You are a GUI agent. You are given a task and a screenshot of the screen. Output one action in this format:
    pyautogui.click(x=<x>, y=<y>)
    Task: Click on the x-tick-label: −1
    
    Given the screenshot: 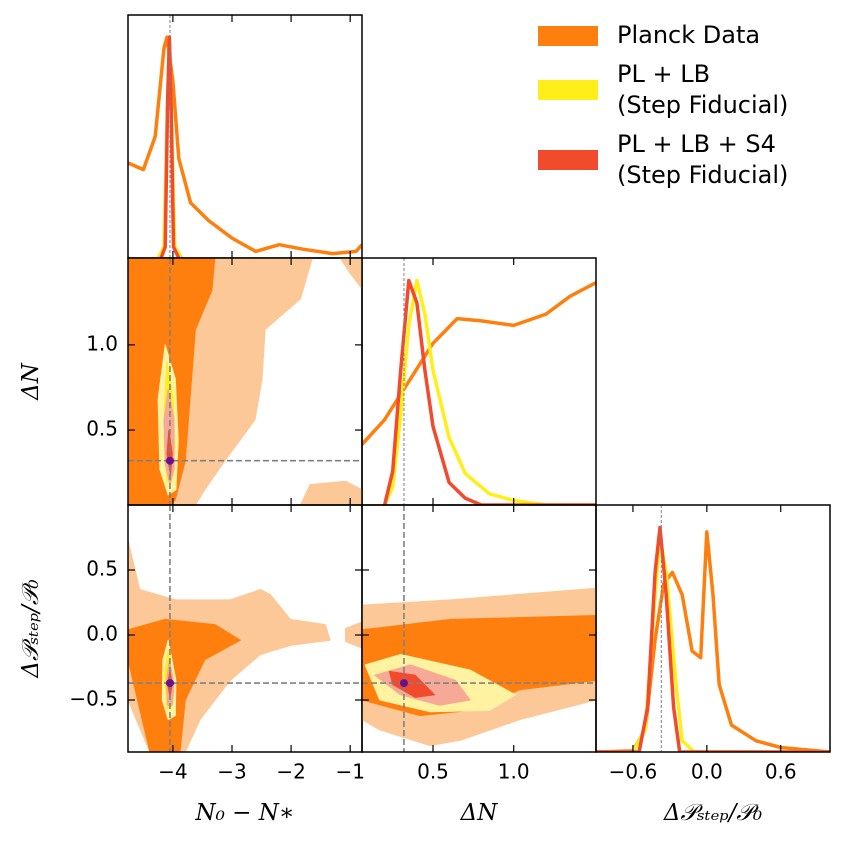 What is the action you would take?
    pyautogui.click(x=349, y=772)
    